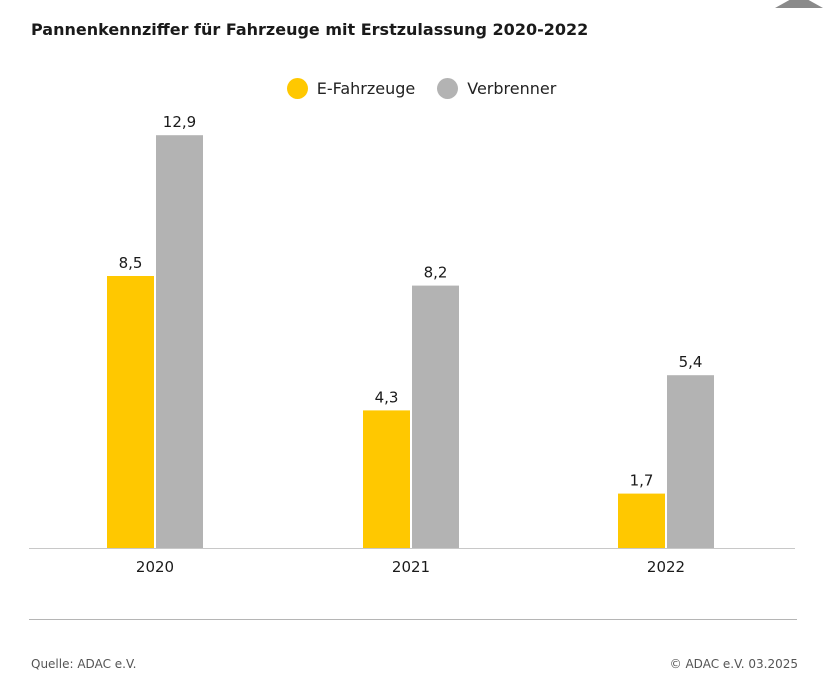 The width and height of the screenshot is (829, 685). What do you see at coordinates (179, 122) in the screenshot?
I see `data-label-verbrenner-2020: 12,9` at bounding box center [179, 122].